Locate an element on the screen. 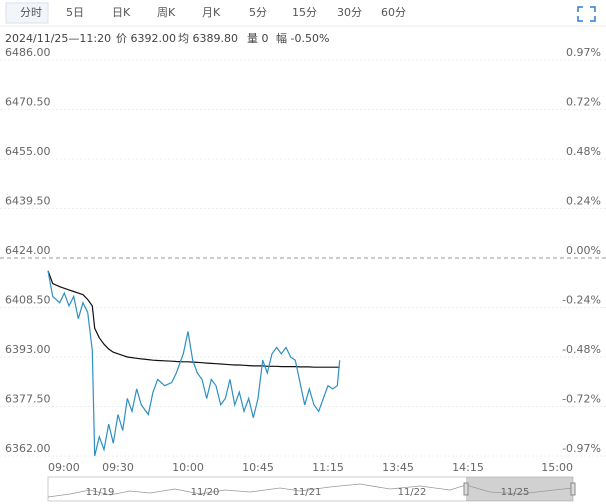 This screenshot has width=606, height=504. y2-tick-label: -0.72% is located at coordinates (581, 399).